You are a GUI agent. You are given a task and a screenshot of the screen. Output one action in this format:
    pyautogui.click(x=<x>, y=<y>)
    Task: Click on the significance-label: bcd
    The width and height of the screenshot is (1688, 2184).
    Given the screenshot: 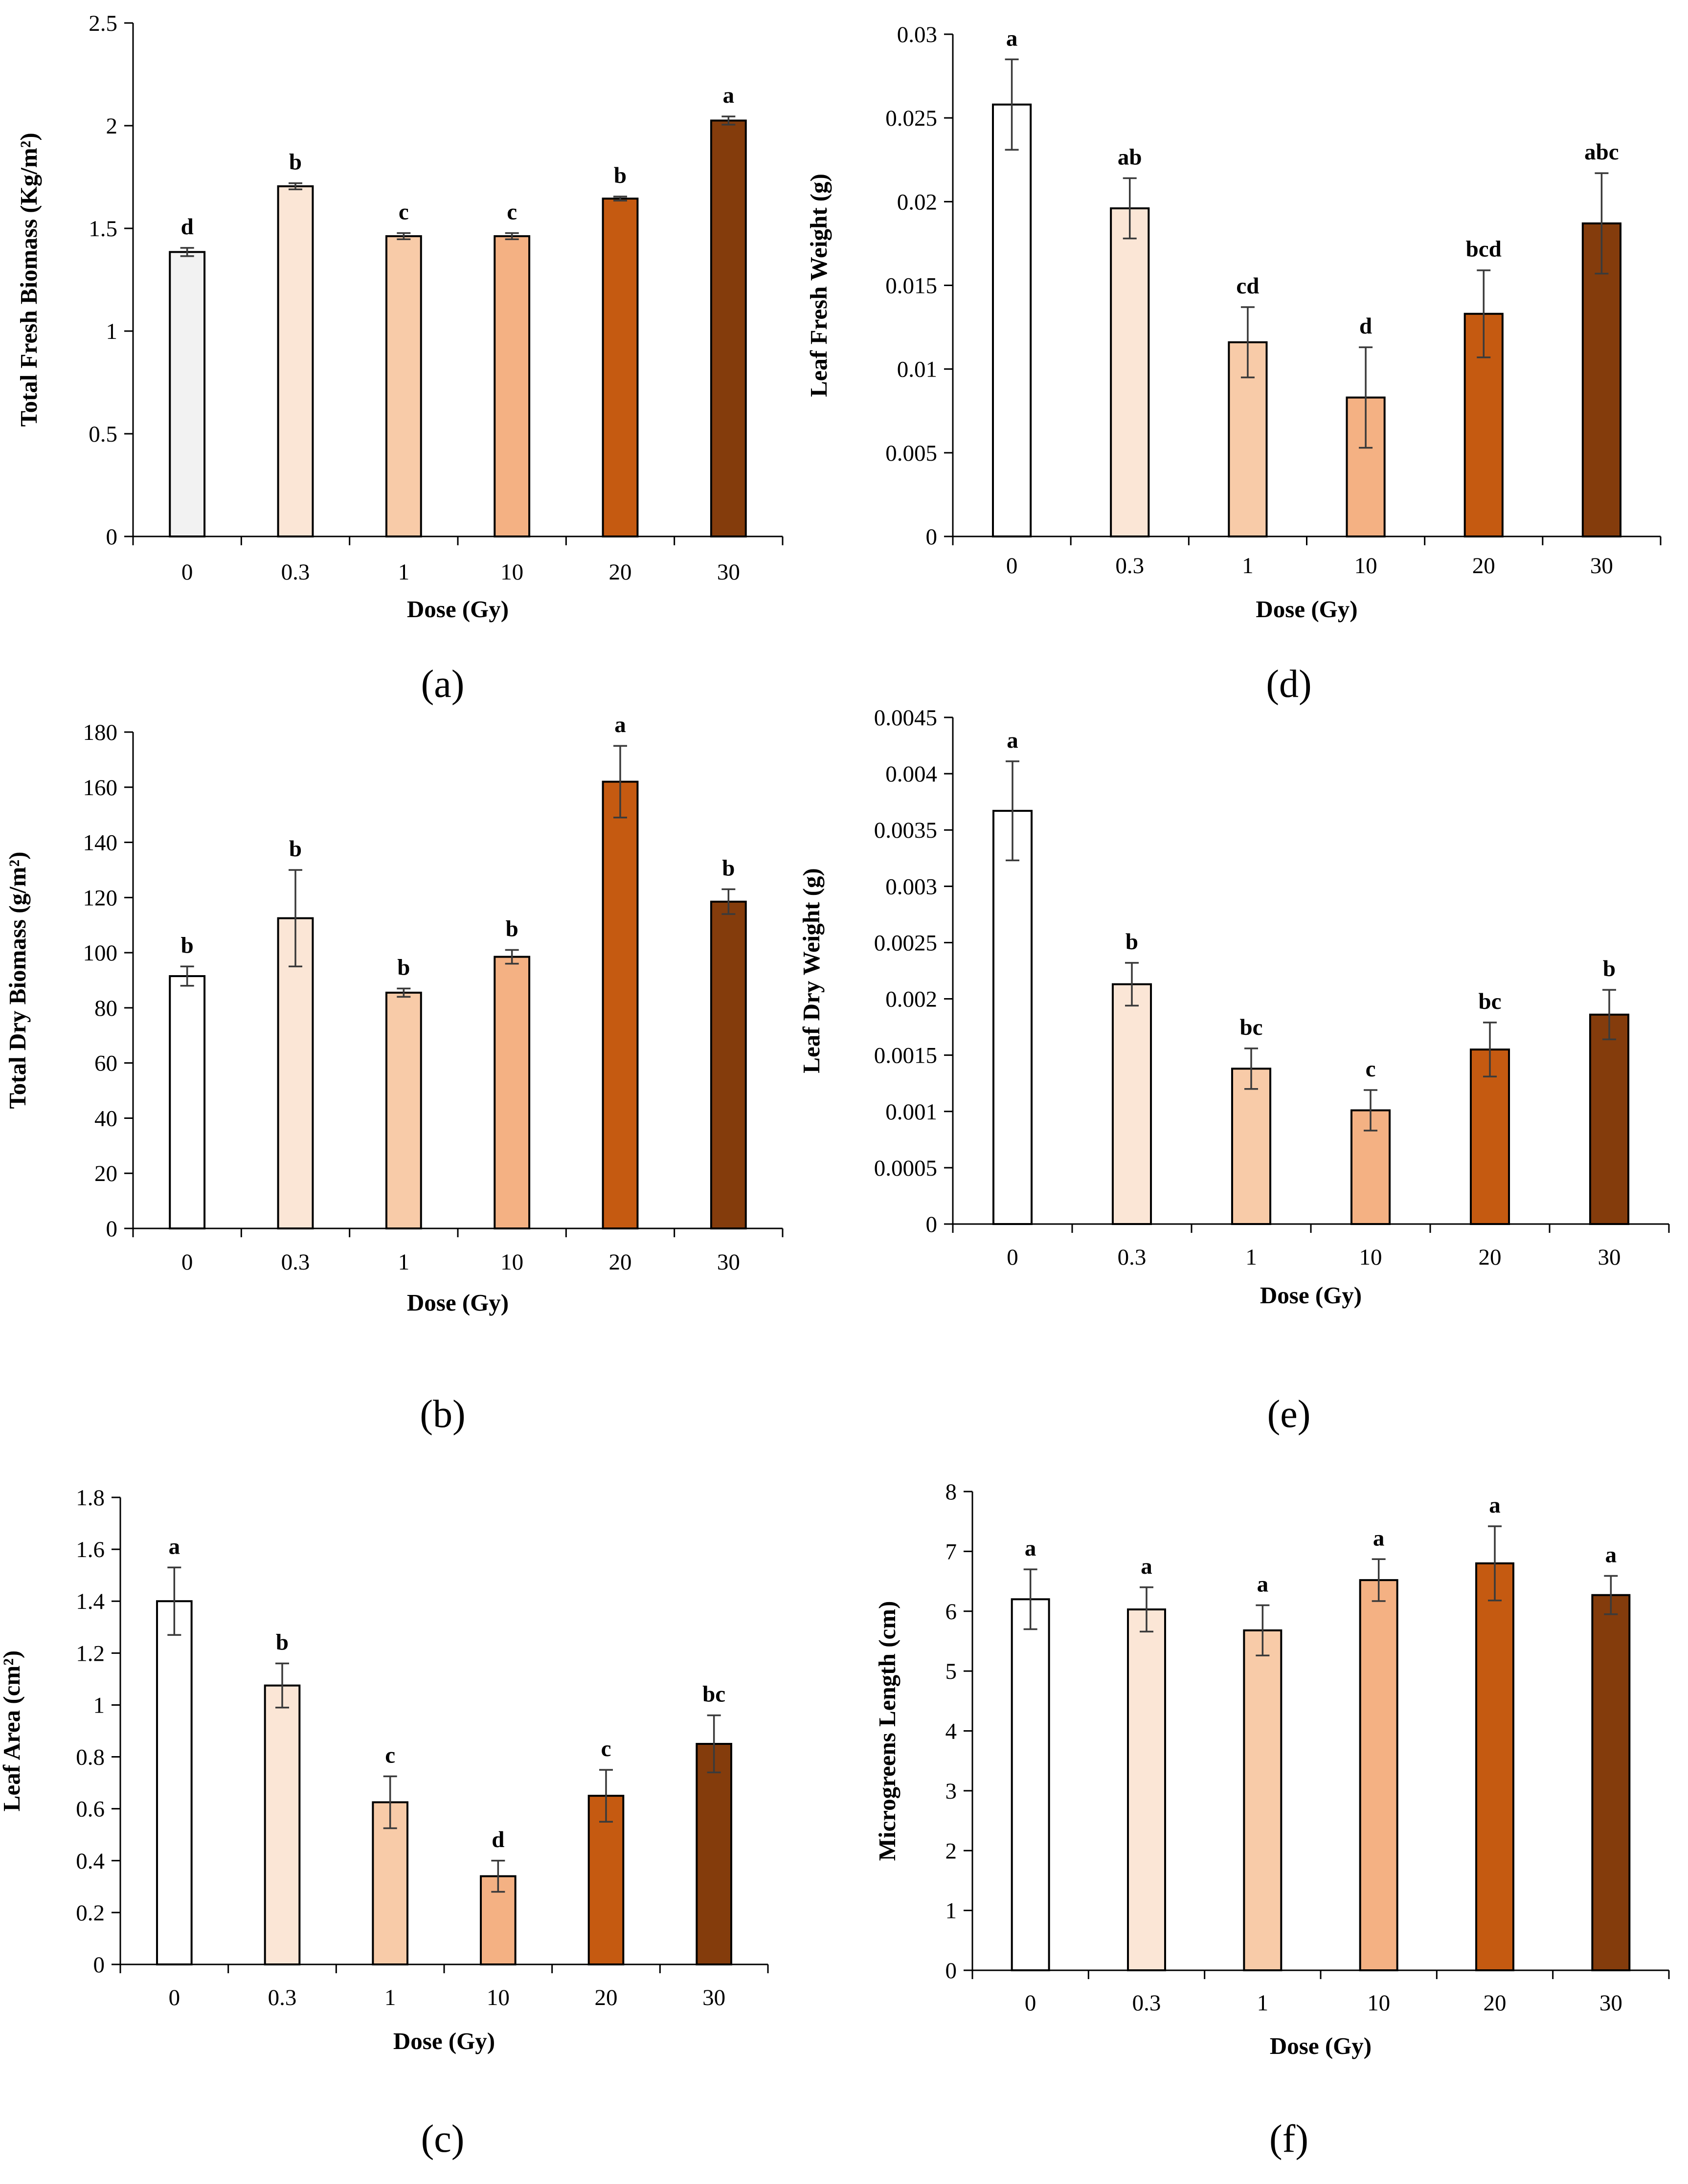 What is the action you would take?
    pyautogui.click(x=1484, y=249)
    